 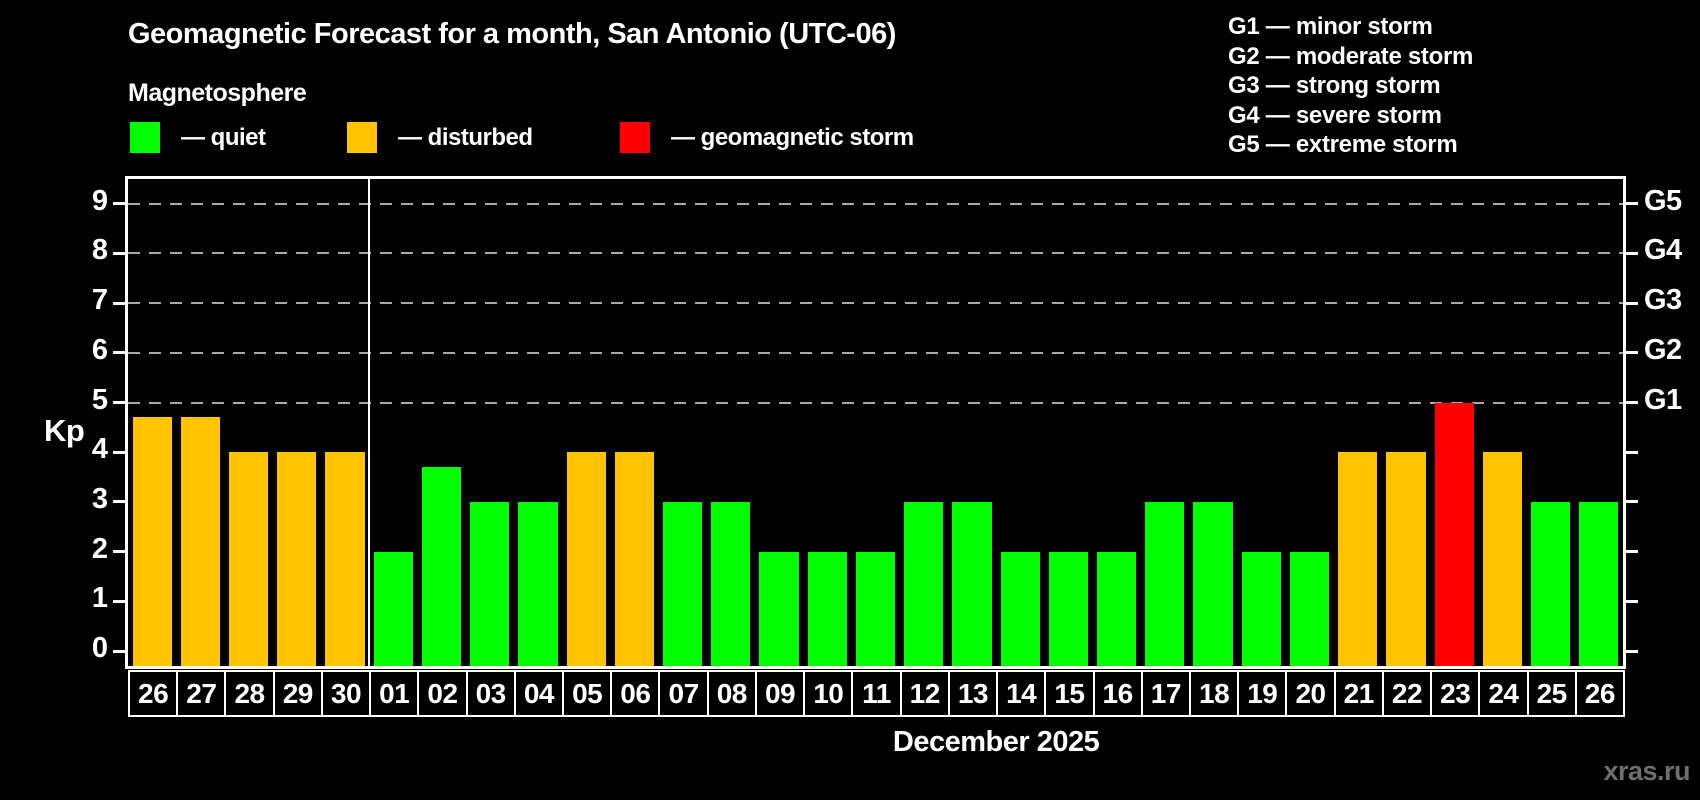 I want to click on day-label-dec-01: 01, so click(x=394, y=693).